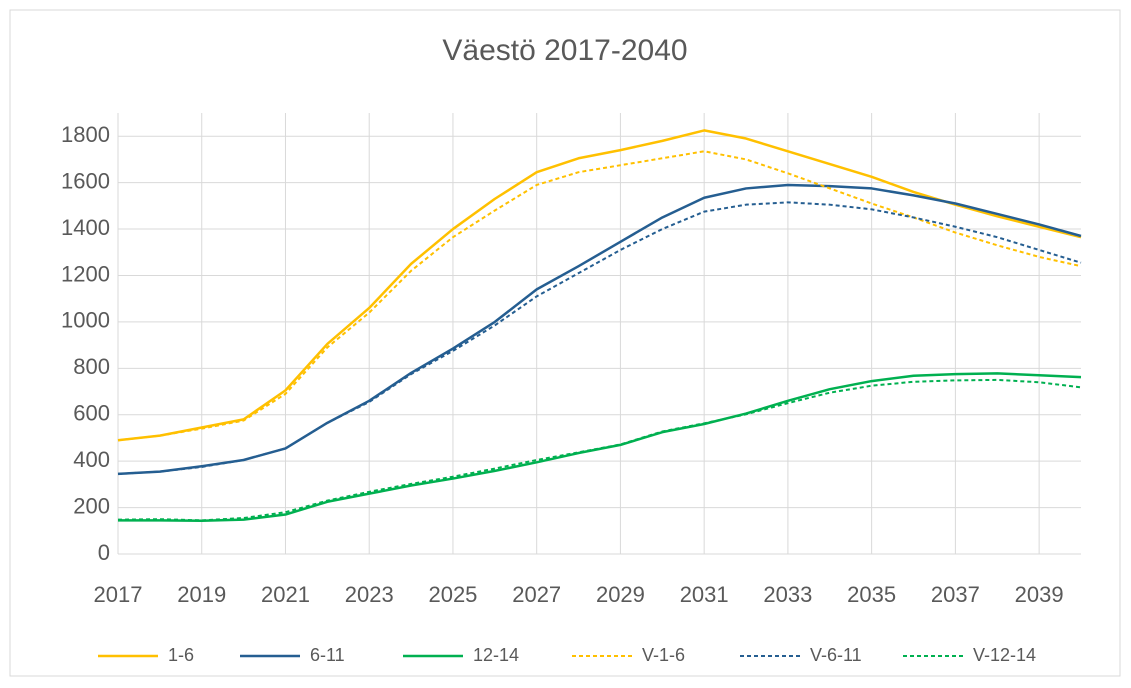 Image resolution: width=1131 pixels, height=688 pixels. I want to click on y-tick-label: 800, so click(91, 366).